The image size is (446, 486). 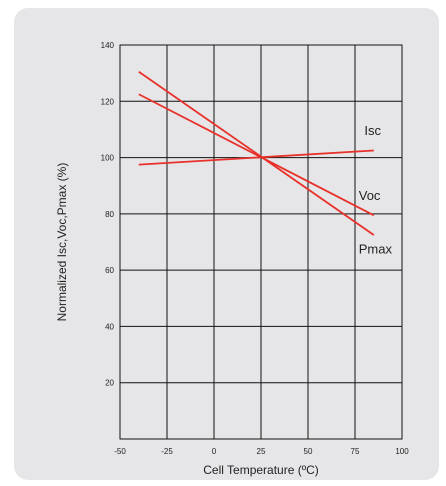 I want to click on x-tick-labels: -50 -25 0 25 50 75 100, so click(x=261, y=451).